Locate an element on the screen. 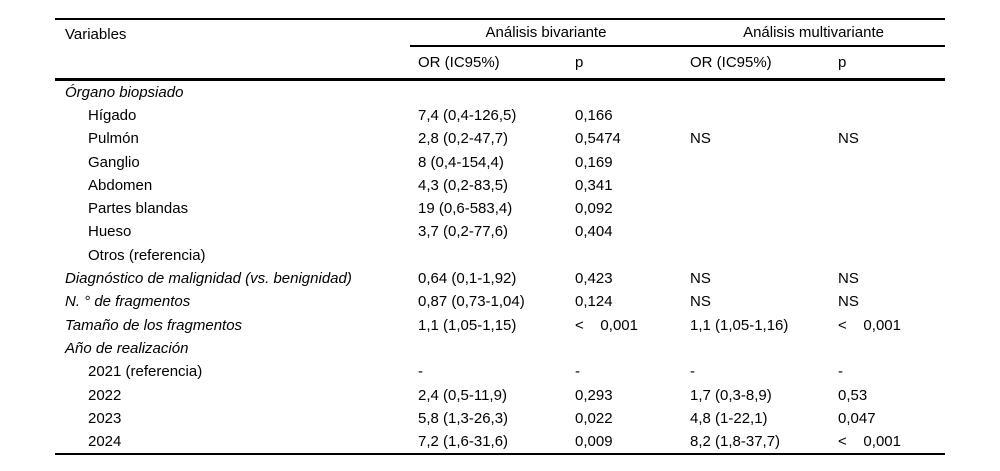 Image resolution: width=1000 pixels, height=471 pixels. or-bivariante-value: 1,1 (1,05-1,15) is located at coordinates (467, 325).